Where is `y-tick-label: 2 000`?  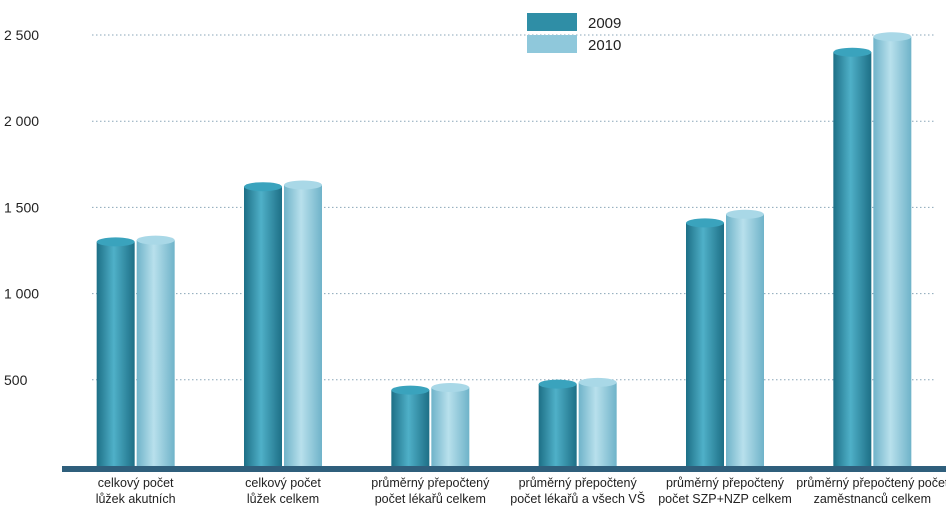
y-tick-label: 2 000 is located at coordinates (21, 121).